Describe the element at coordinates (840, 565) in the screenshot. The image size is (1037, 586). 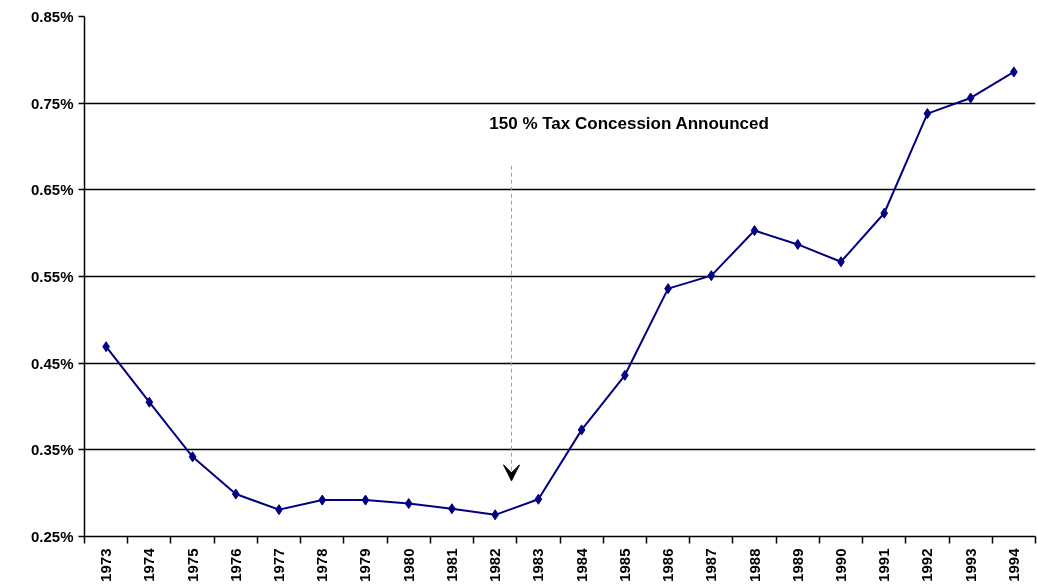
I see `x-tick-label: 1990` at that location.